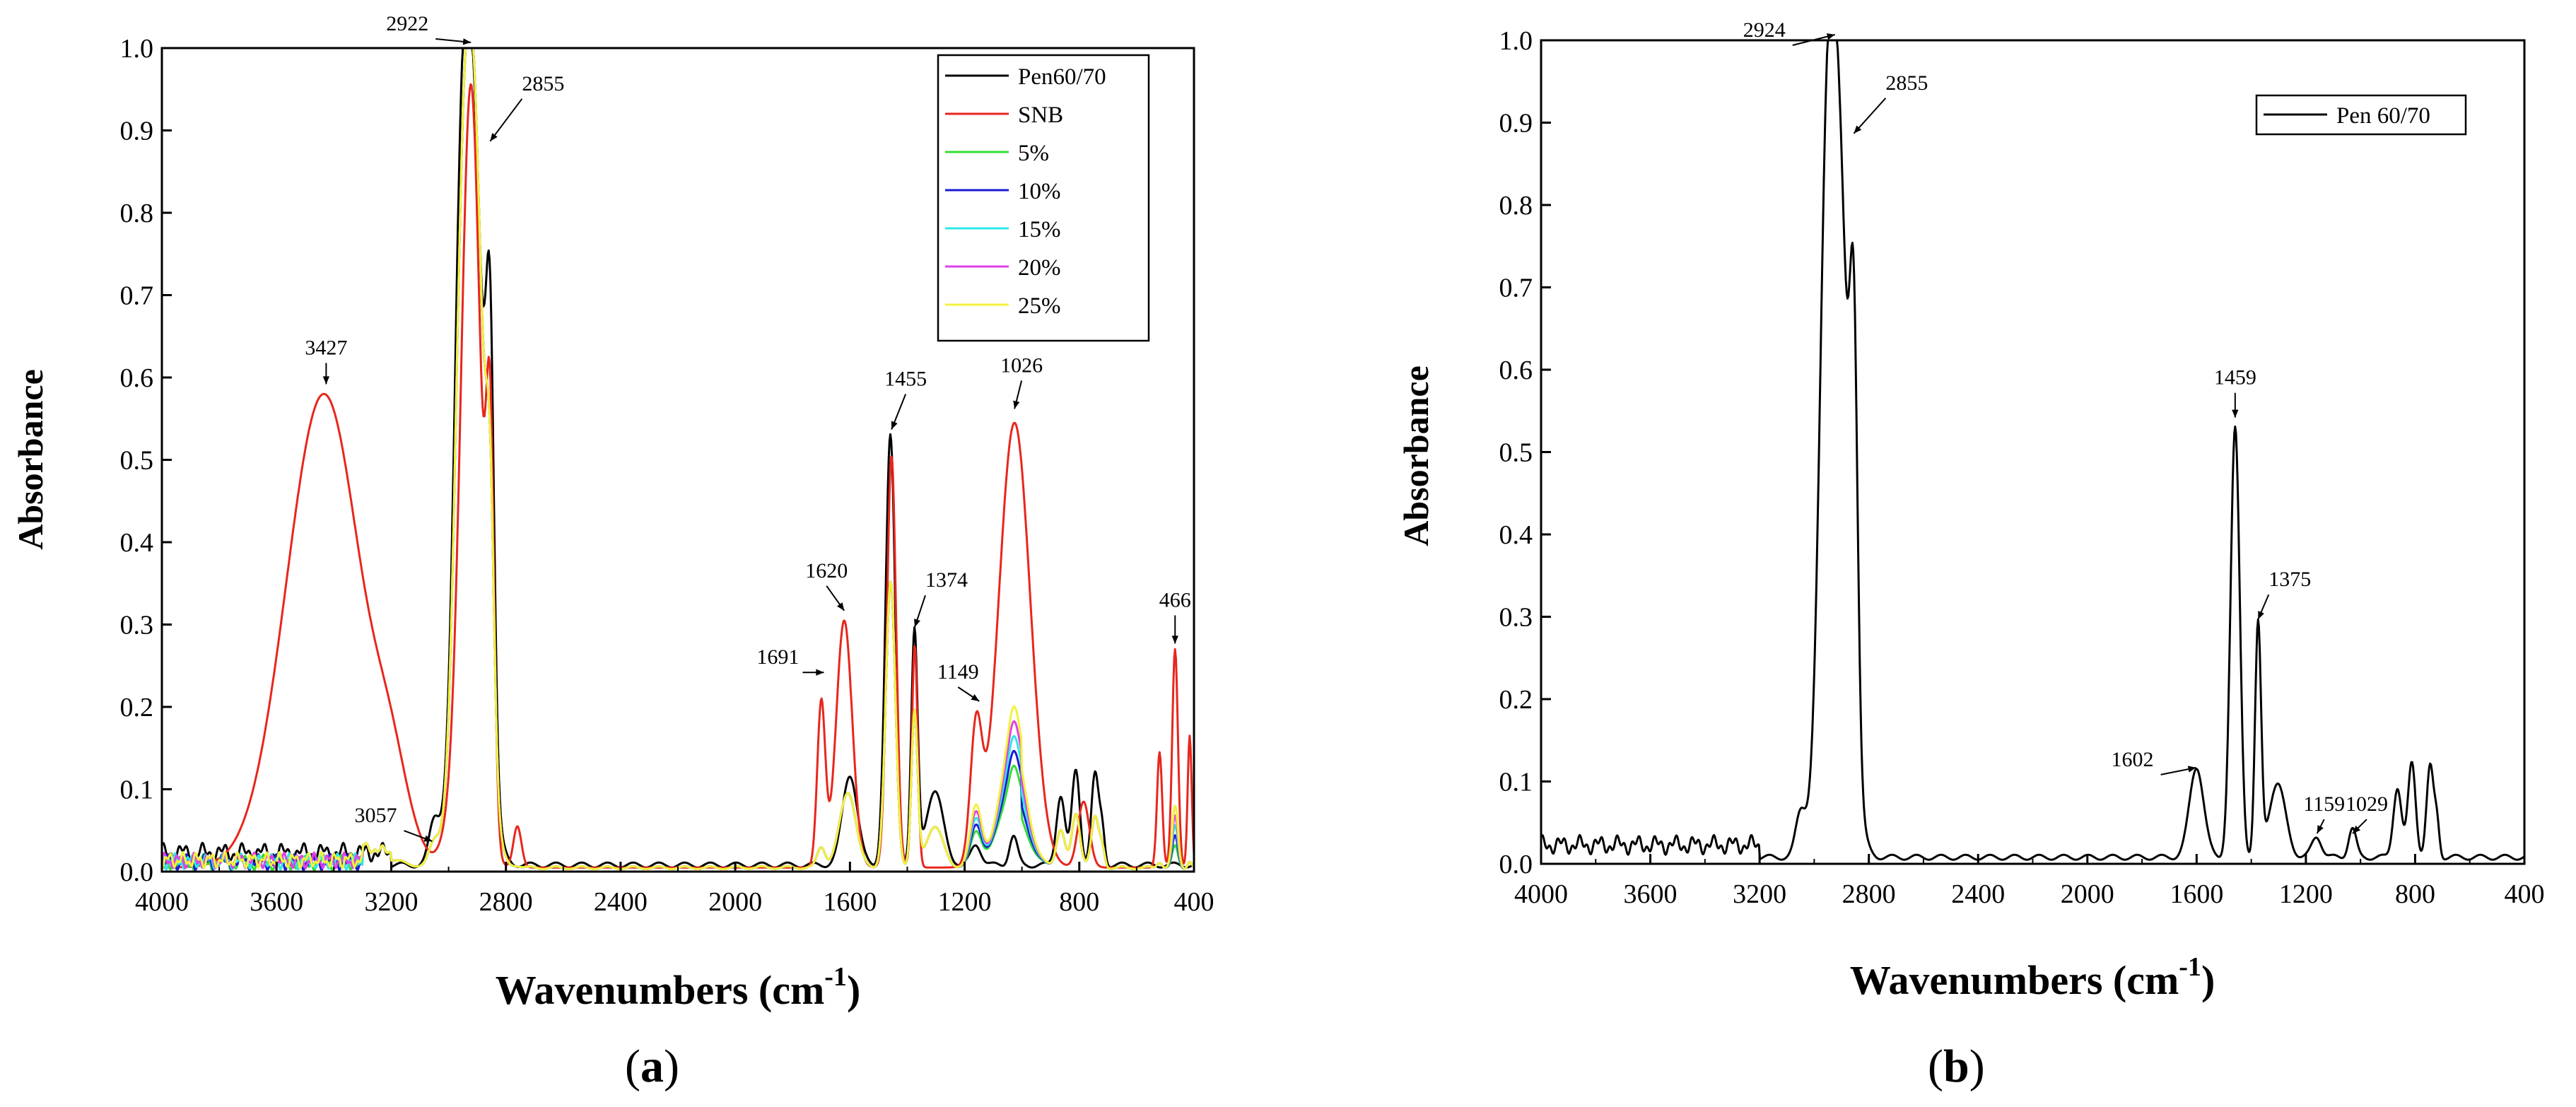 This screenshot has height=1107, width=2576. What do you see at coordinates (1034, 153) in the screenshot?
I see `legend-label-5: 5%` at bounding box center [1034, 153].